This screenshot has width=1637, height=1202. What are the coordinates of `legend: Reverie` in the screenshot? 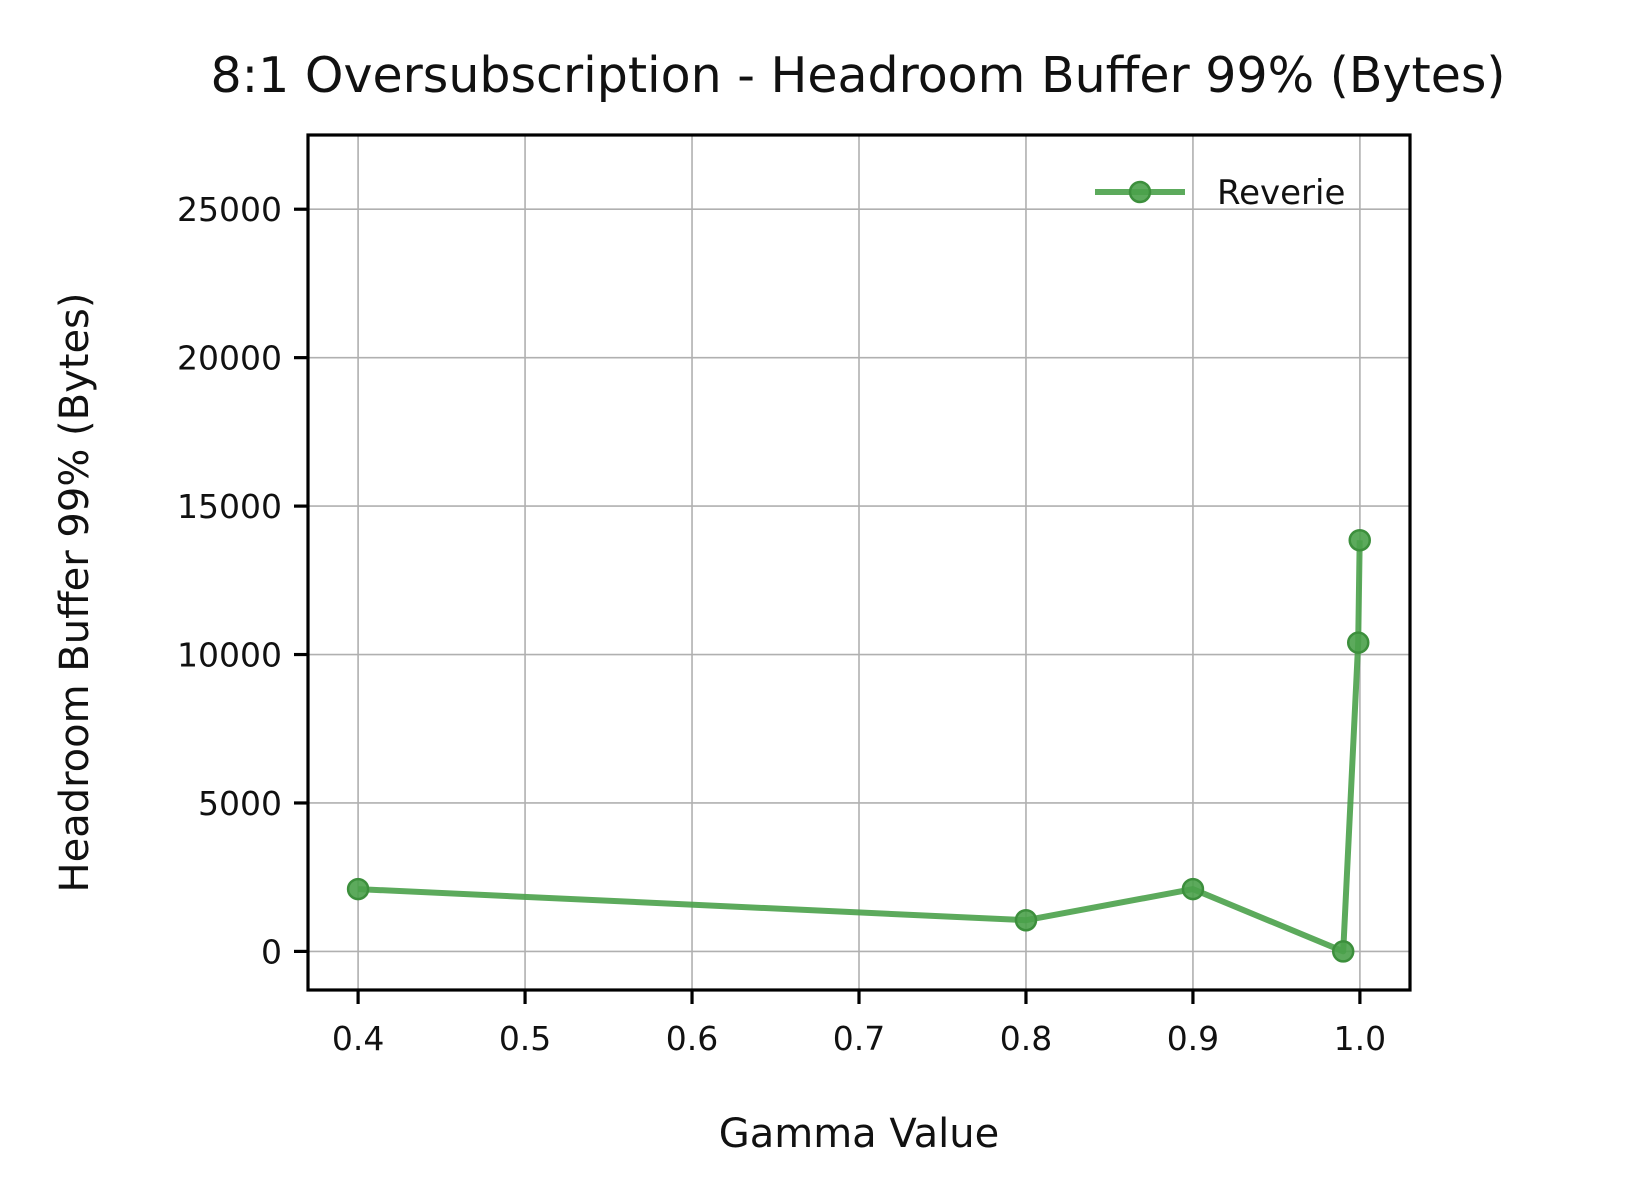 It's located at (1220, 193).